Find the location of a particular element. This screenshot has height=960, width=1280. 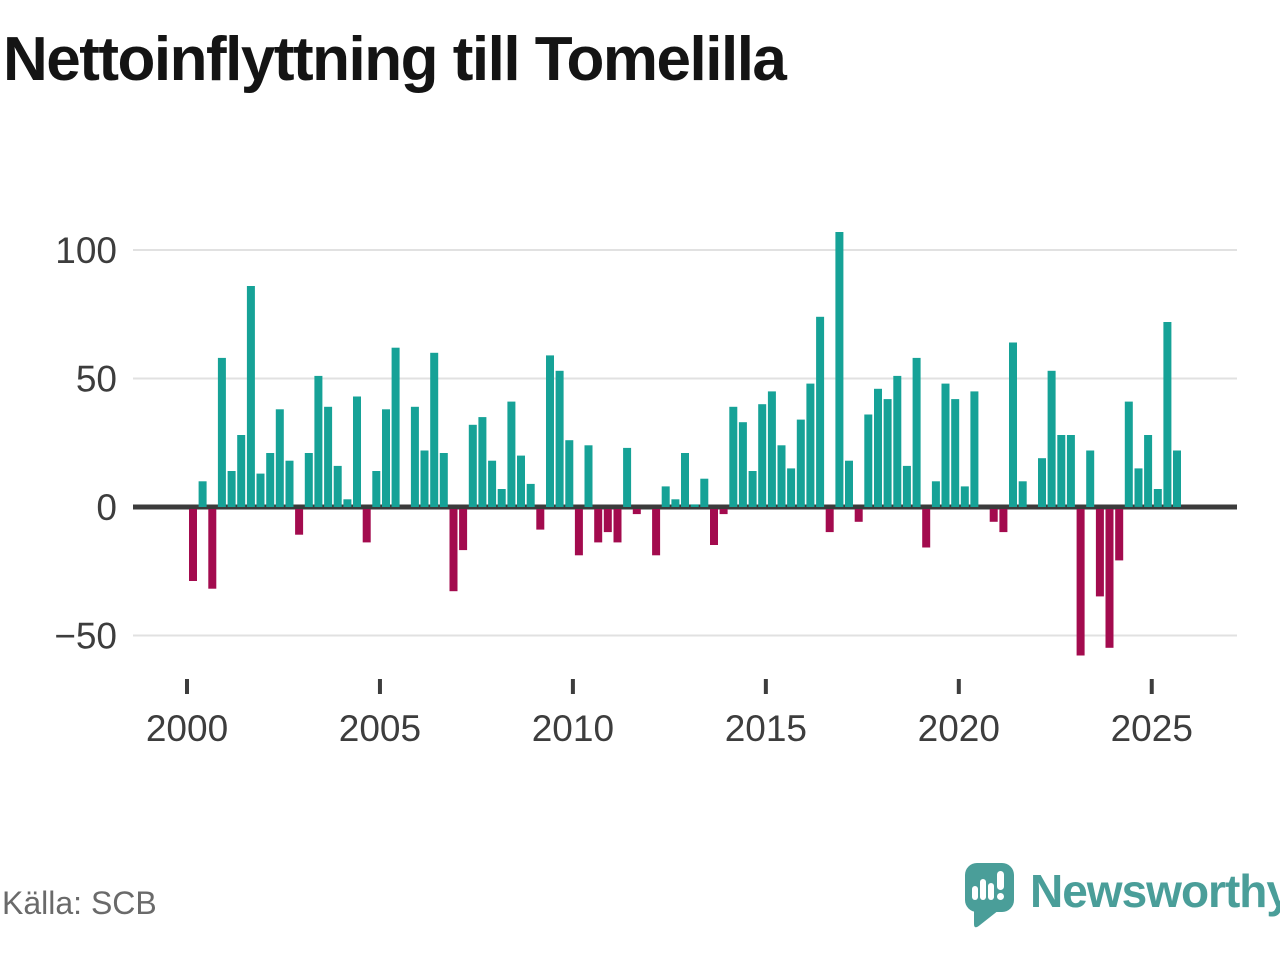

y-tick-label: 0 is located at coordinates (106, 507).